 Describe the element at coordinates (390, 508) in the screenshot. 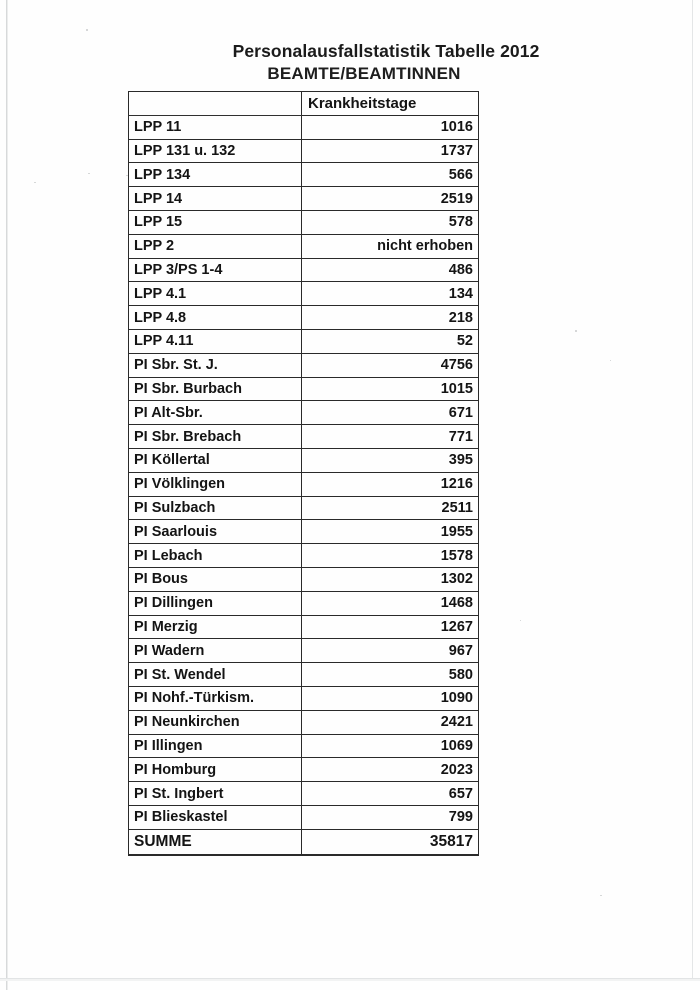

I see `row-value: 2511` at that location.